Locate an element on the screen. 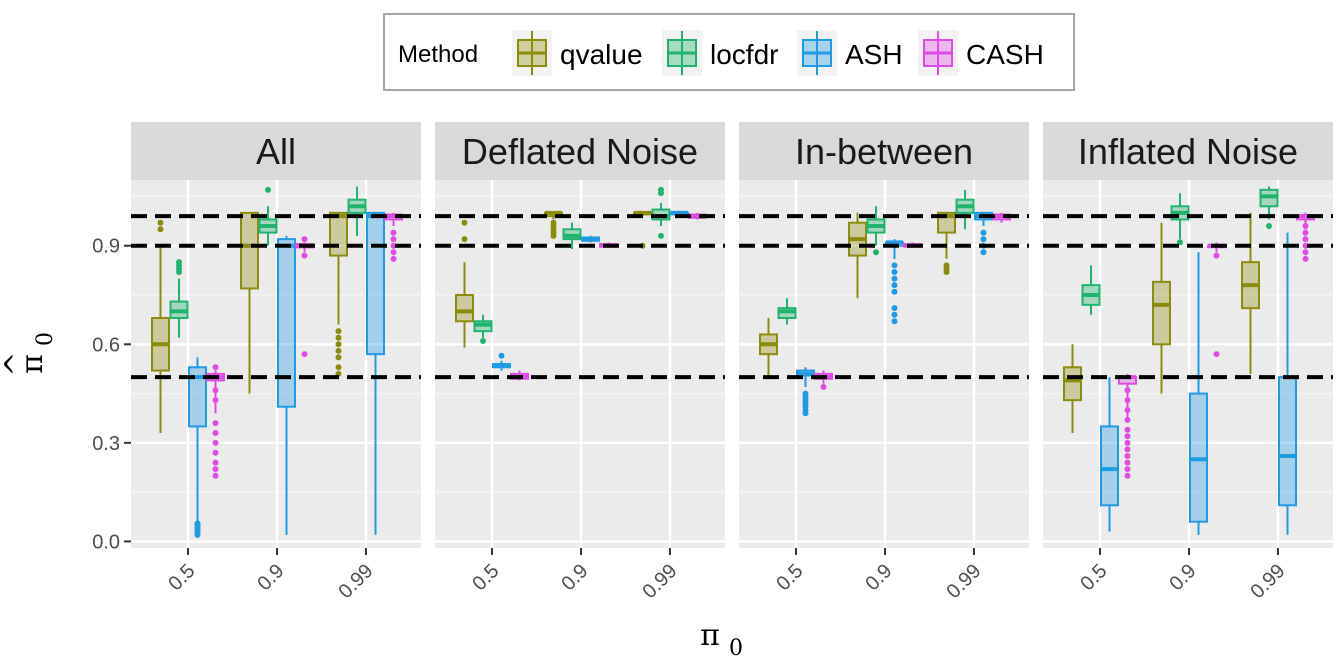  legend-item-cash: CASH is located at coordinates (981, 53).